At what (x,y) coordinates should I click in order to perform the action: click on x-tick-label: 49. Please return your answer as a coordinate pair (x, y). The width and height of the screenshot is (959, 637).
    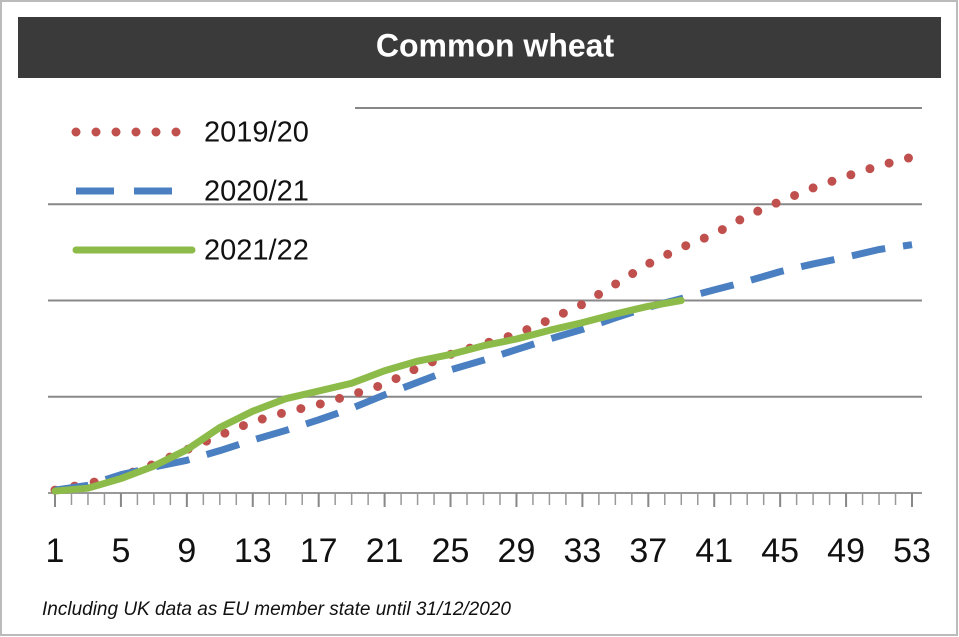
    Looking at the image, I should click on (846, 551).